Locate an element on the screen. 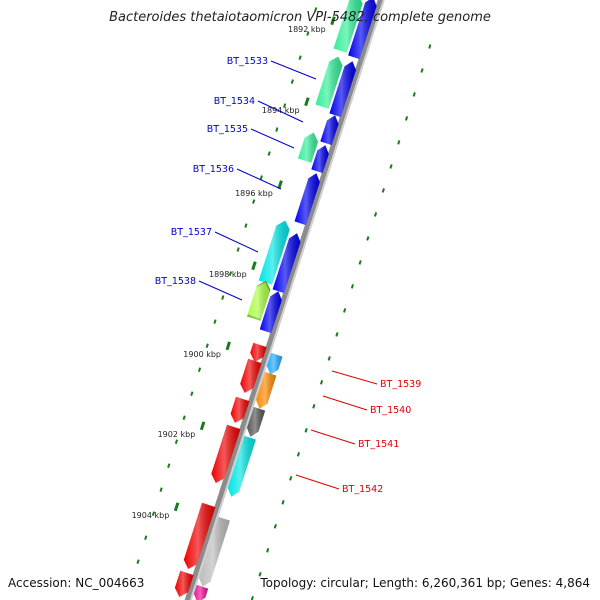 The width and height of the screenshot is (600, 600). tick-label: 1902 kbp is located at coordinates (177, 434).